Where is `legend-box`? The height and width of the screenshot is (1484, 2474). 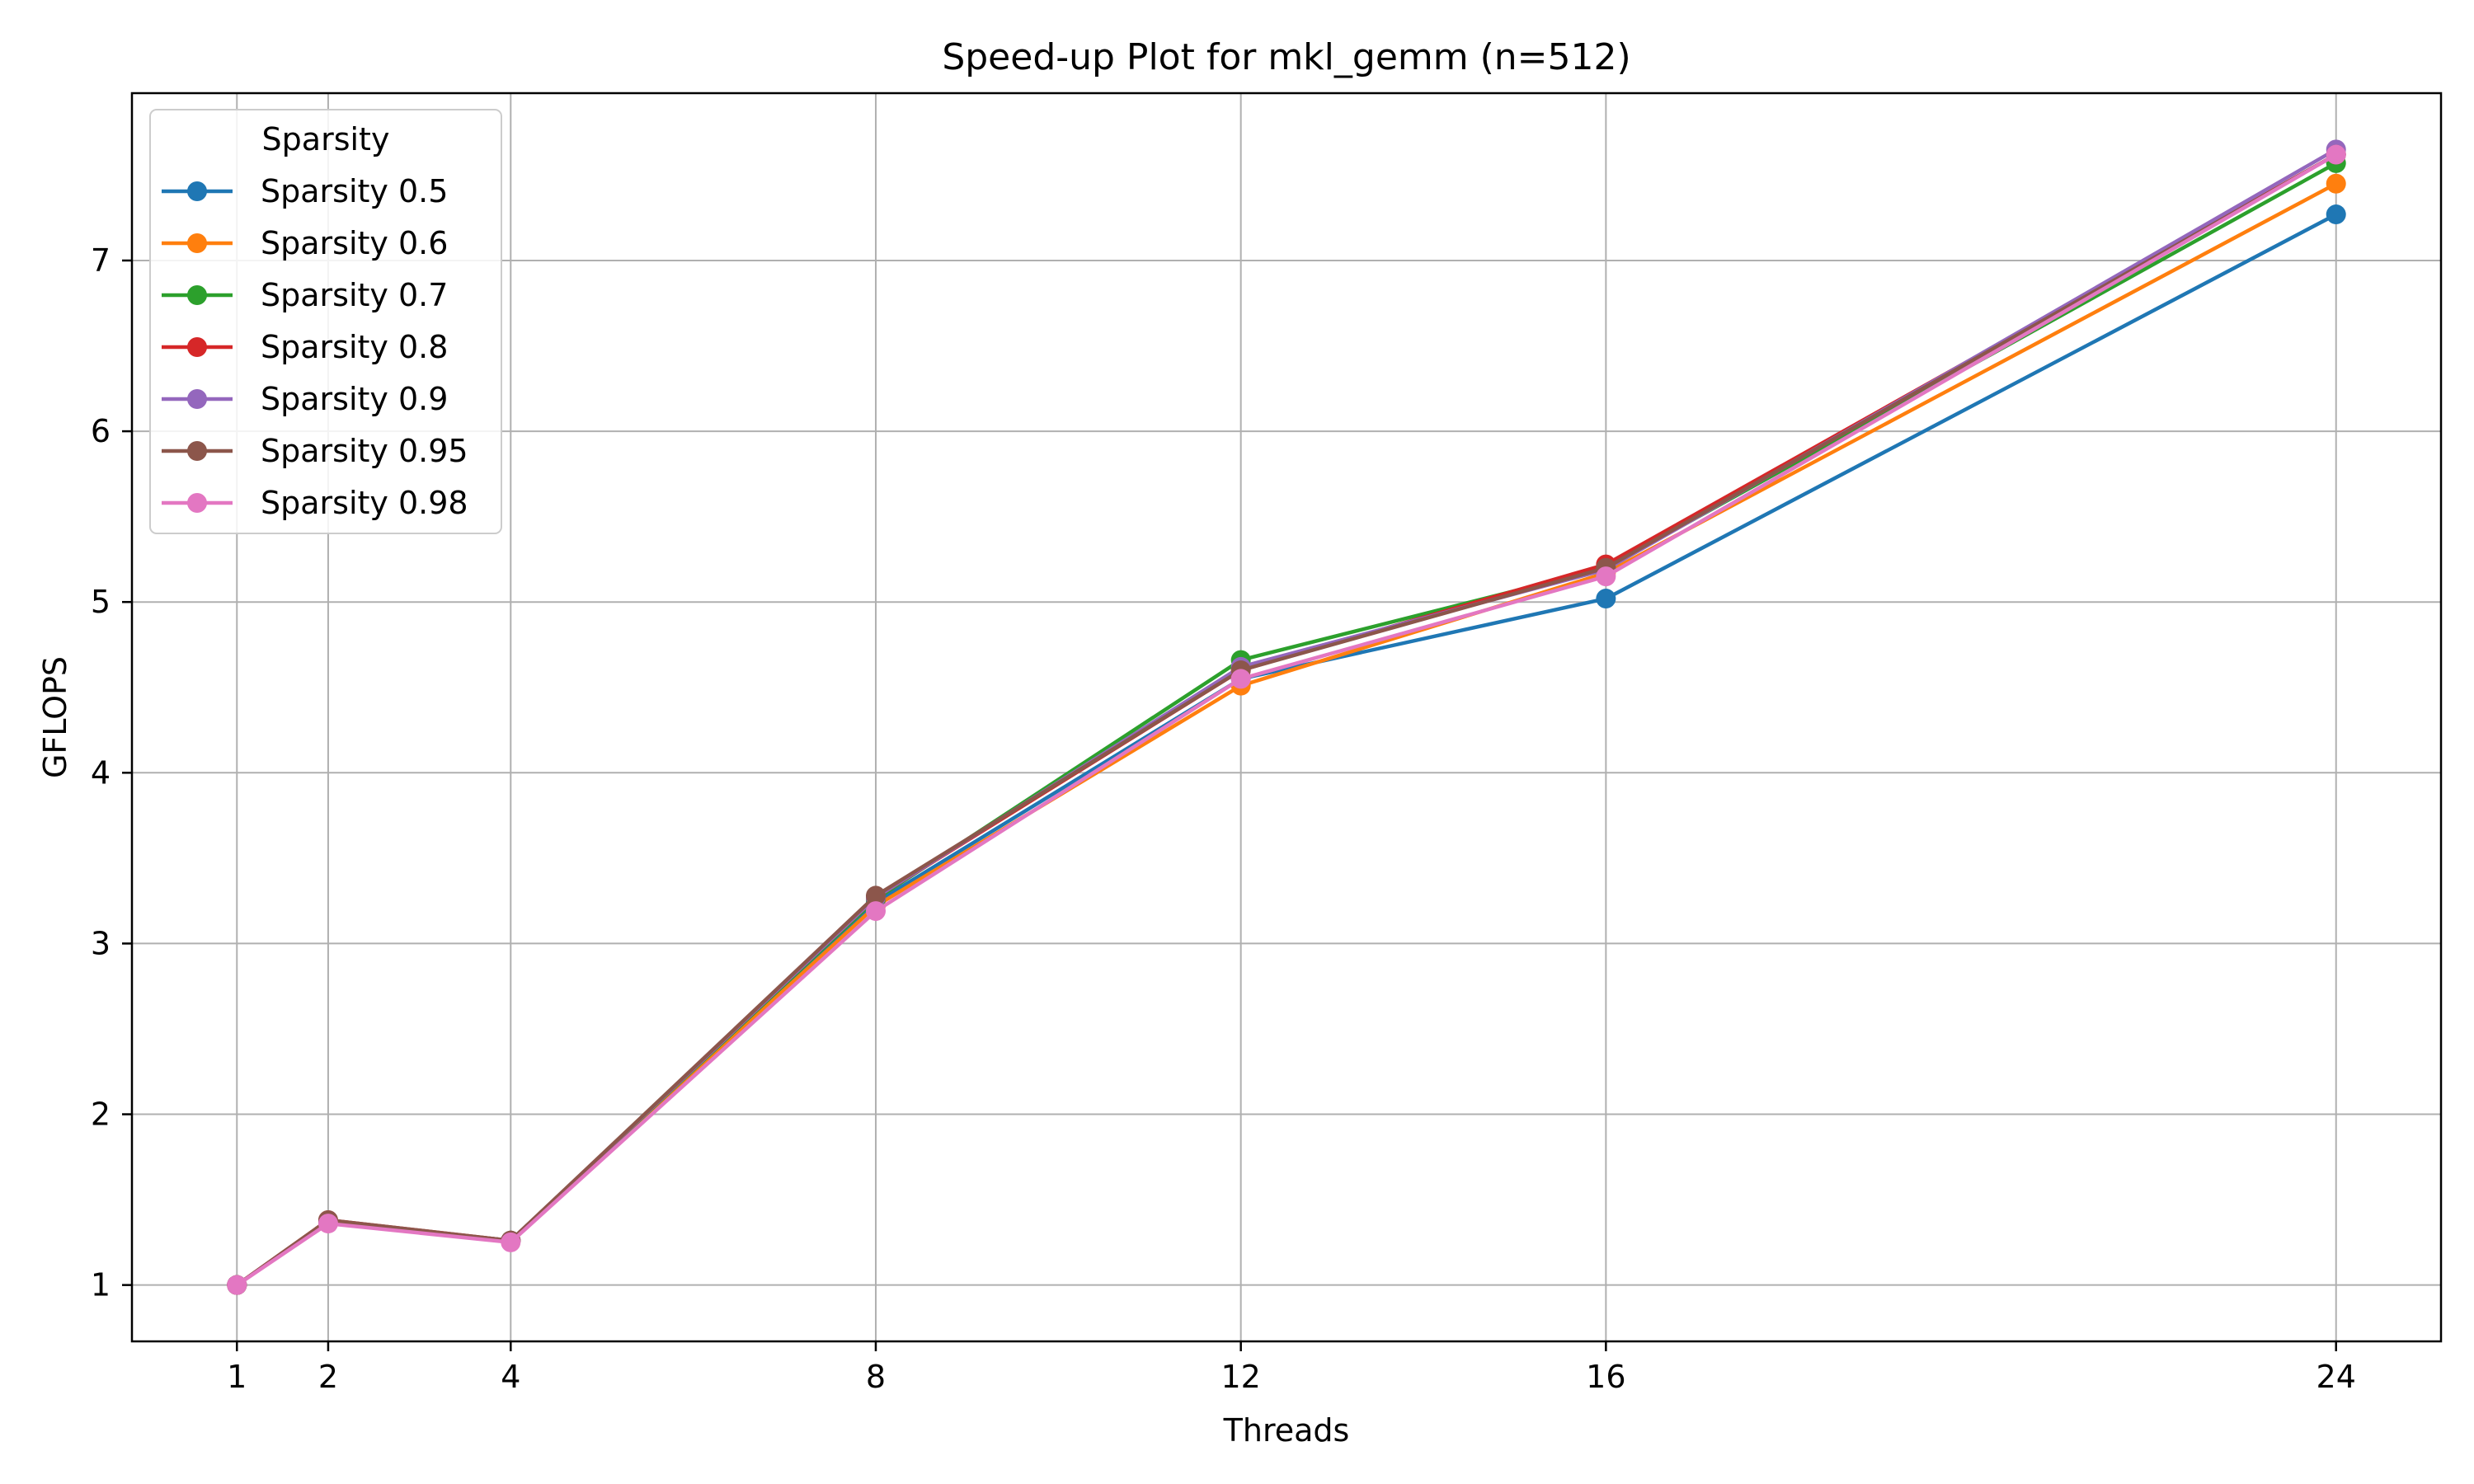 legend-box is located at coordinates (325, 321).